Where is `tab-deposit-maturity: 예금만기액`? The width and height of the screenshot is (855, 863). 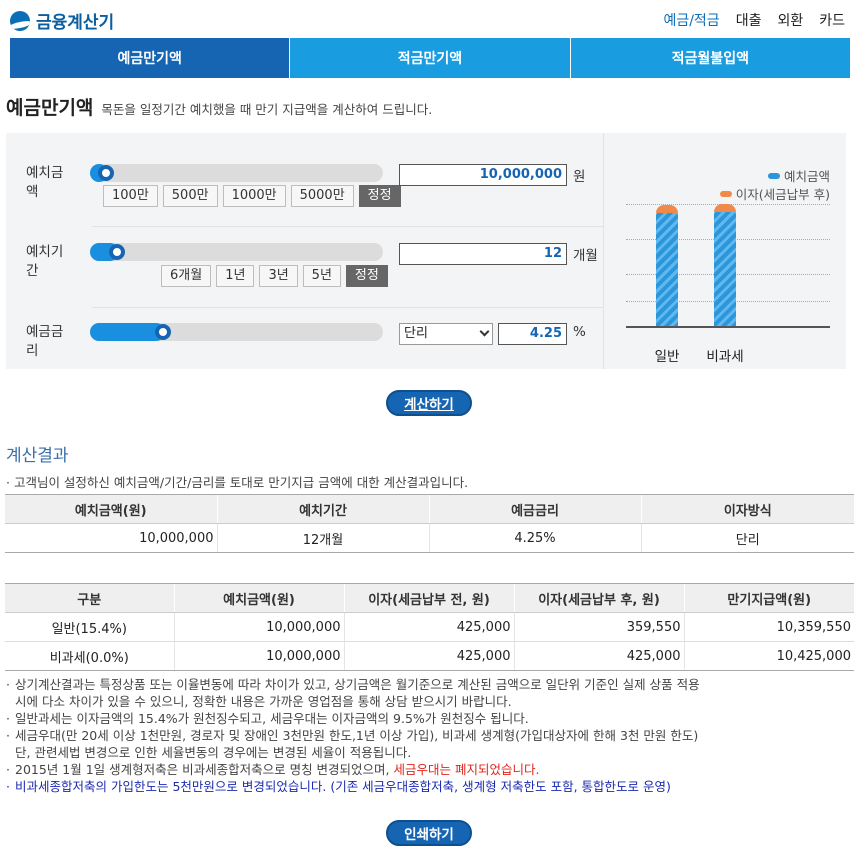
tab-deposit-maturity: 예금만기액 is located at coordinates (150, 58).